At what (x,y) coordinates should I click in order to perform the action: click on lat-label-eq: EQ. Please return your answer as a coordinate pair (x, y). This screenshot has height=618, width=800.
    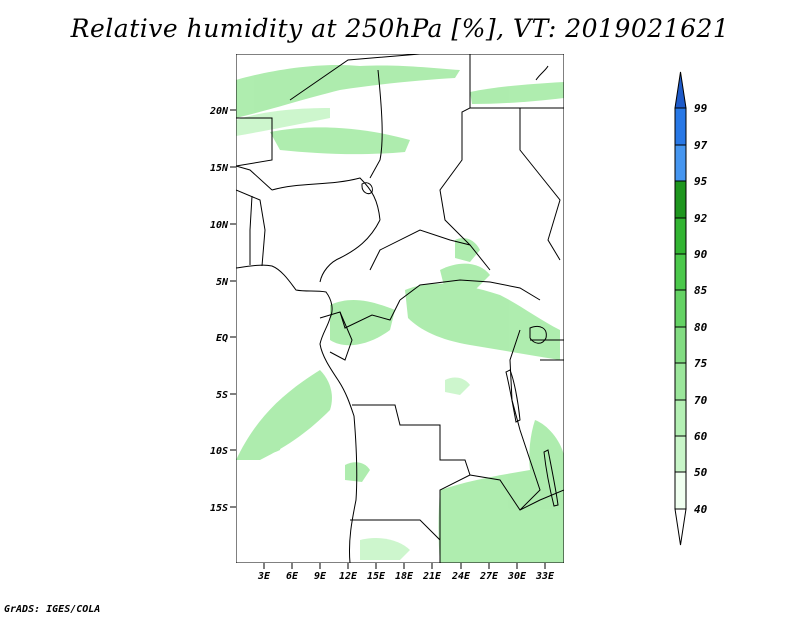
    Looking at the image, I should click on (222, 338).